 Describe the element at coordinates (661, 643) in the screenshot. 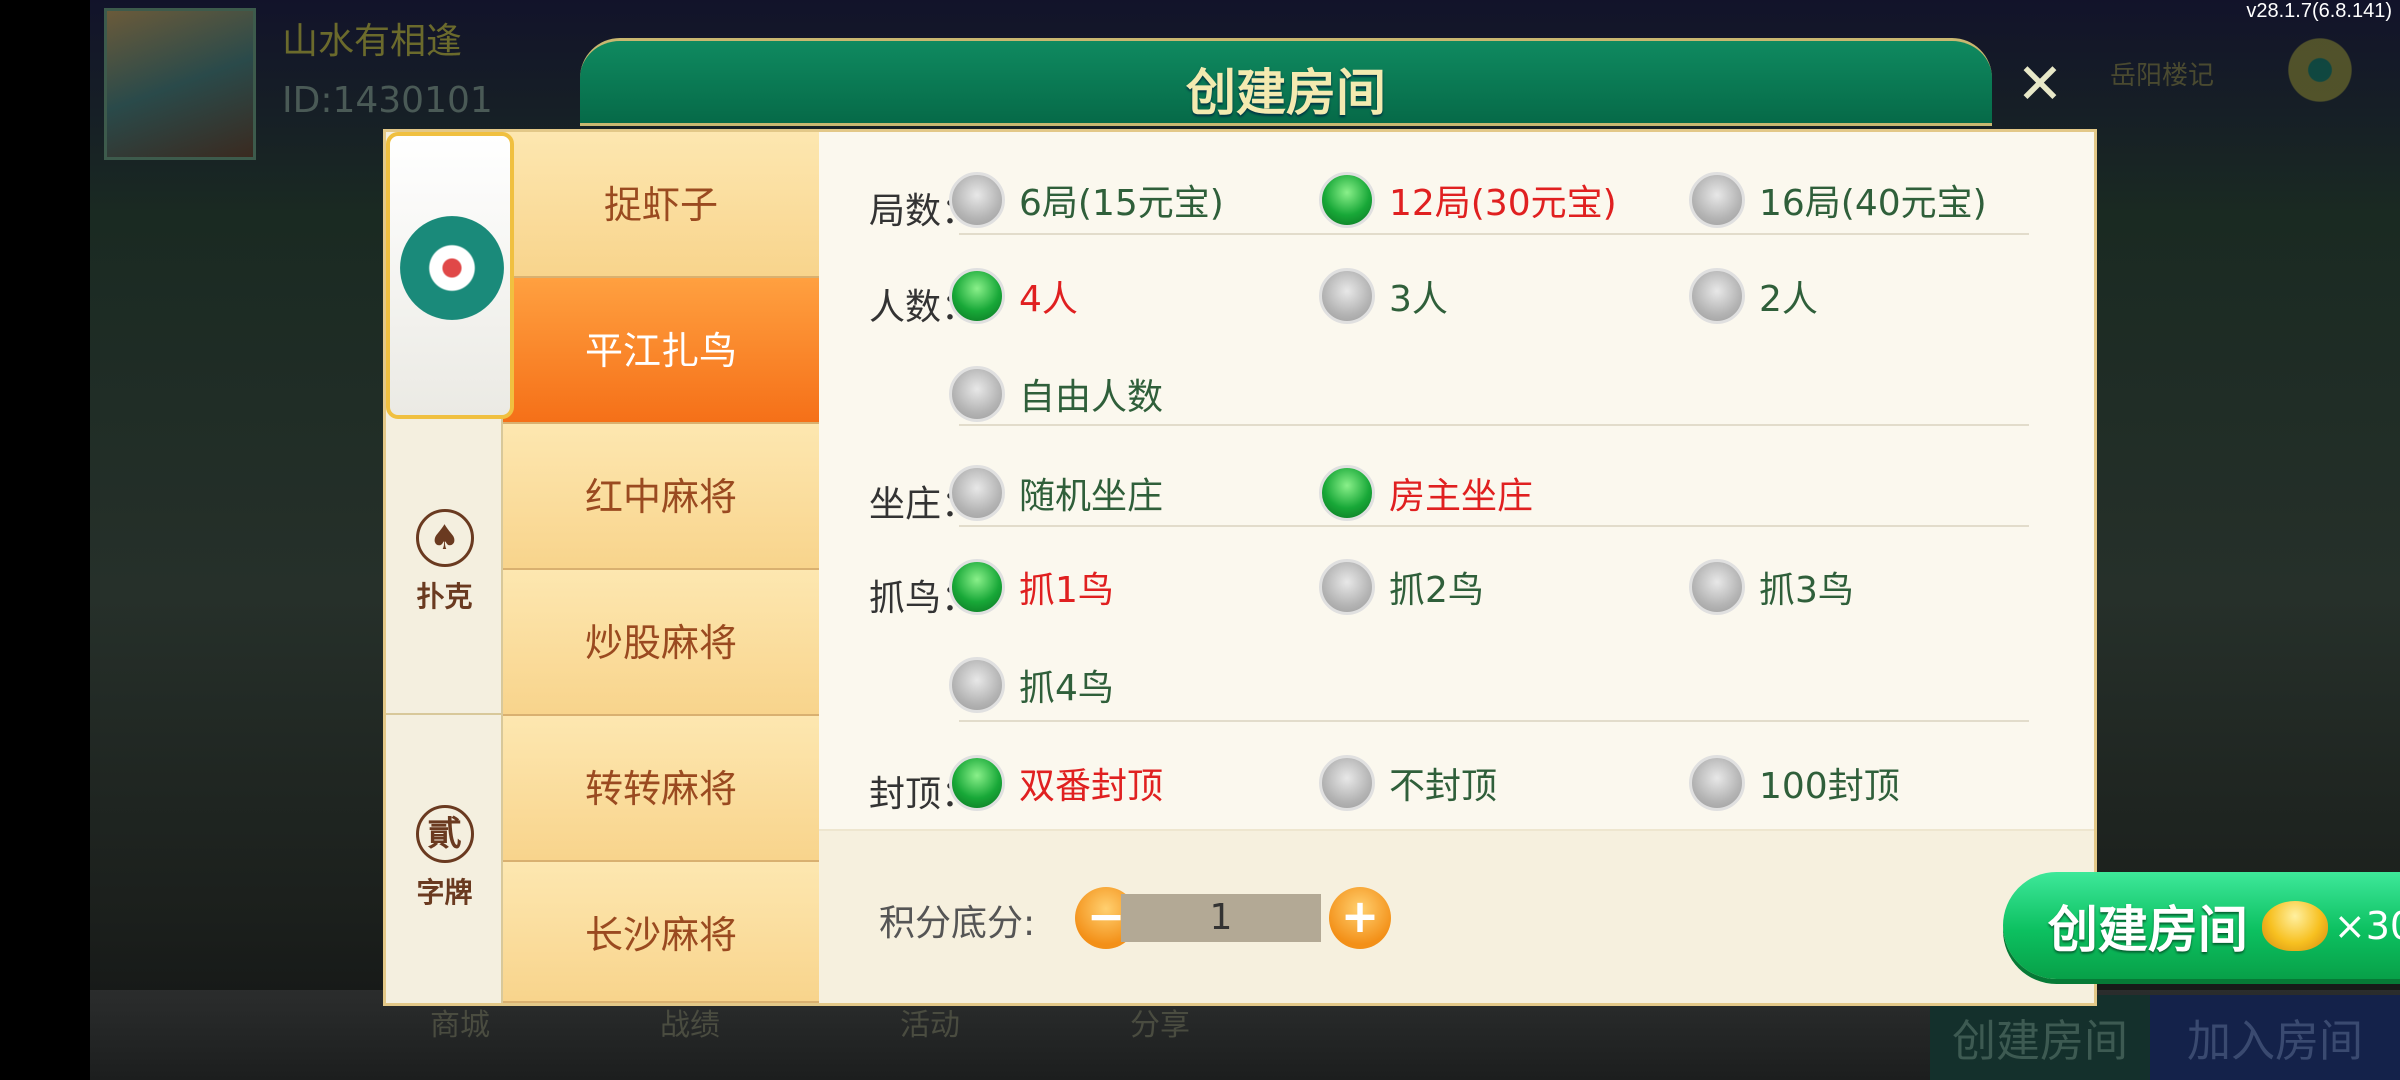

I see `game-item: 炒股麻将` at that location.